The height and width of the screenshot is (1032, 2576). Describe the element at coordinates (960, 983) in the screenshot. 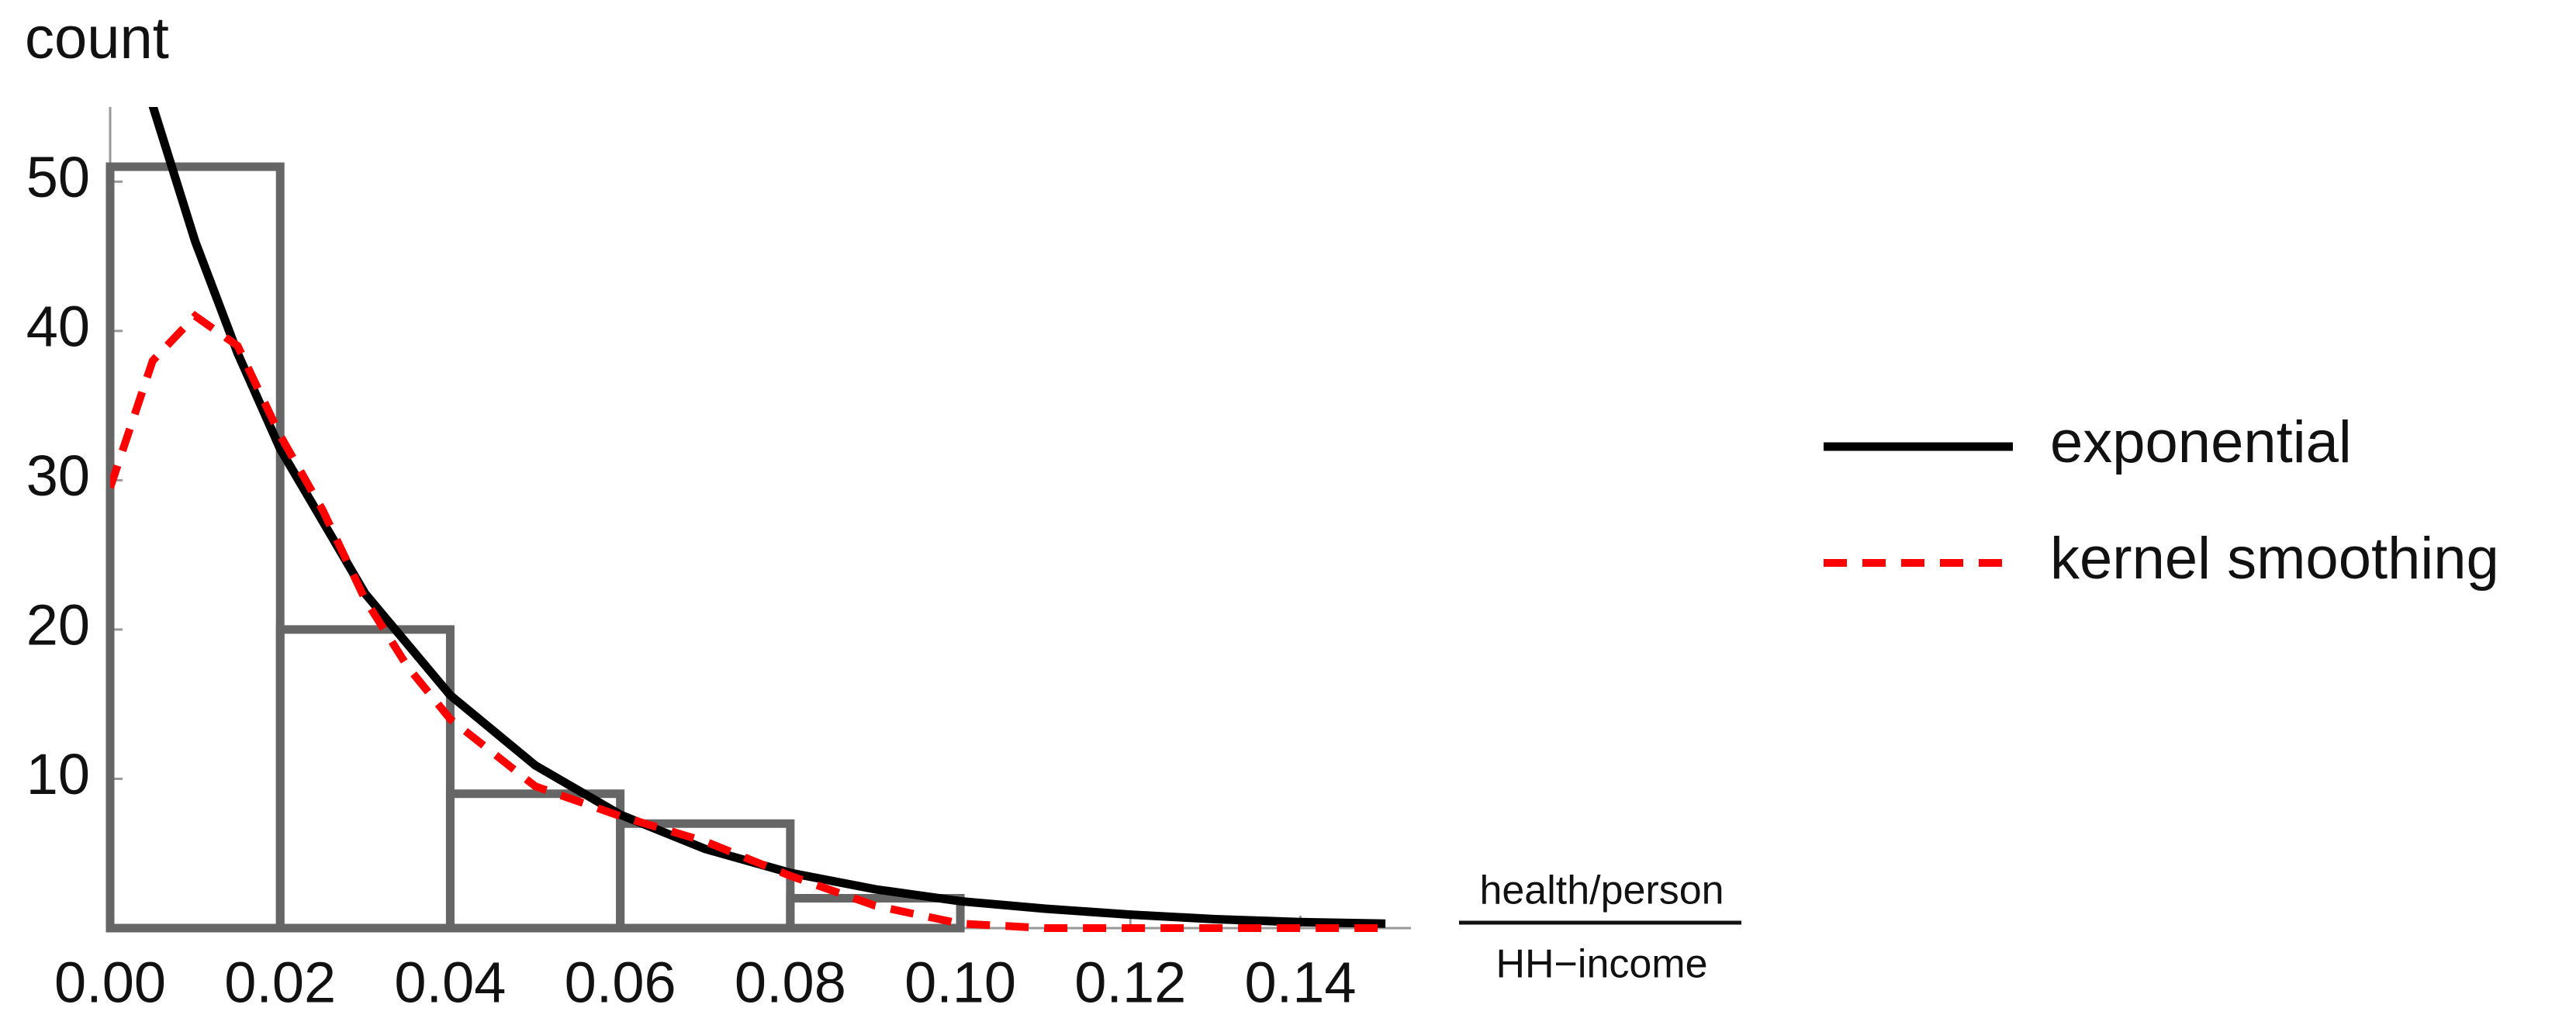

I see `x-tick-label: 0.10` at that location.